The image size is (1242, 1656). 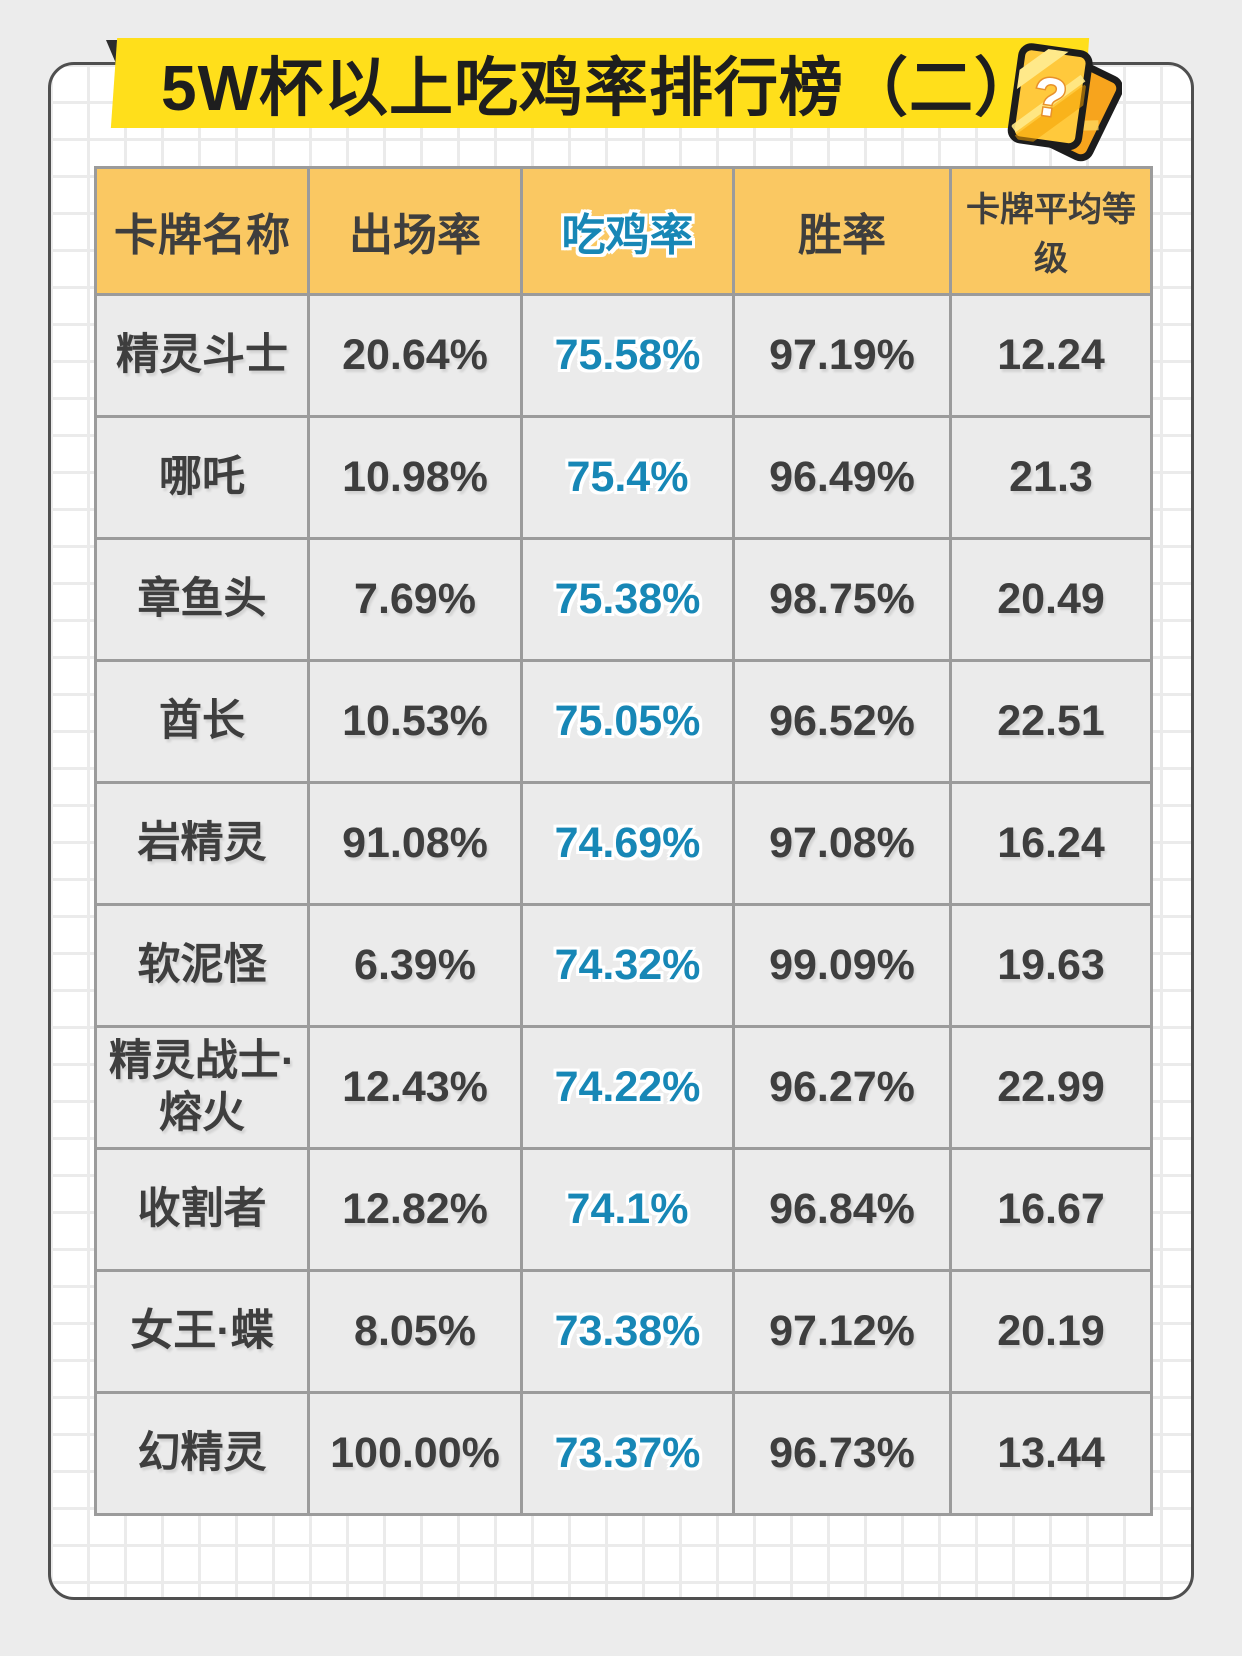 I want to click on cell-chicken-rate: 75.38%, so click(x=627, y=599).